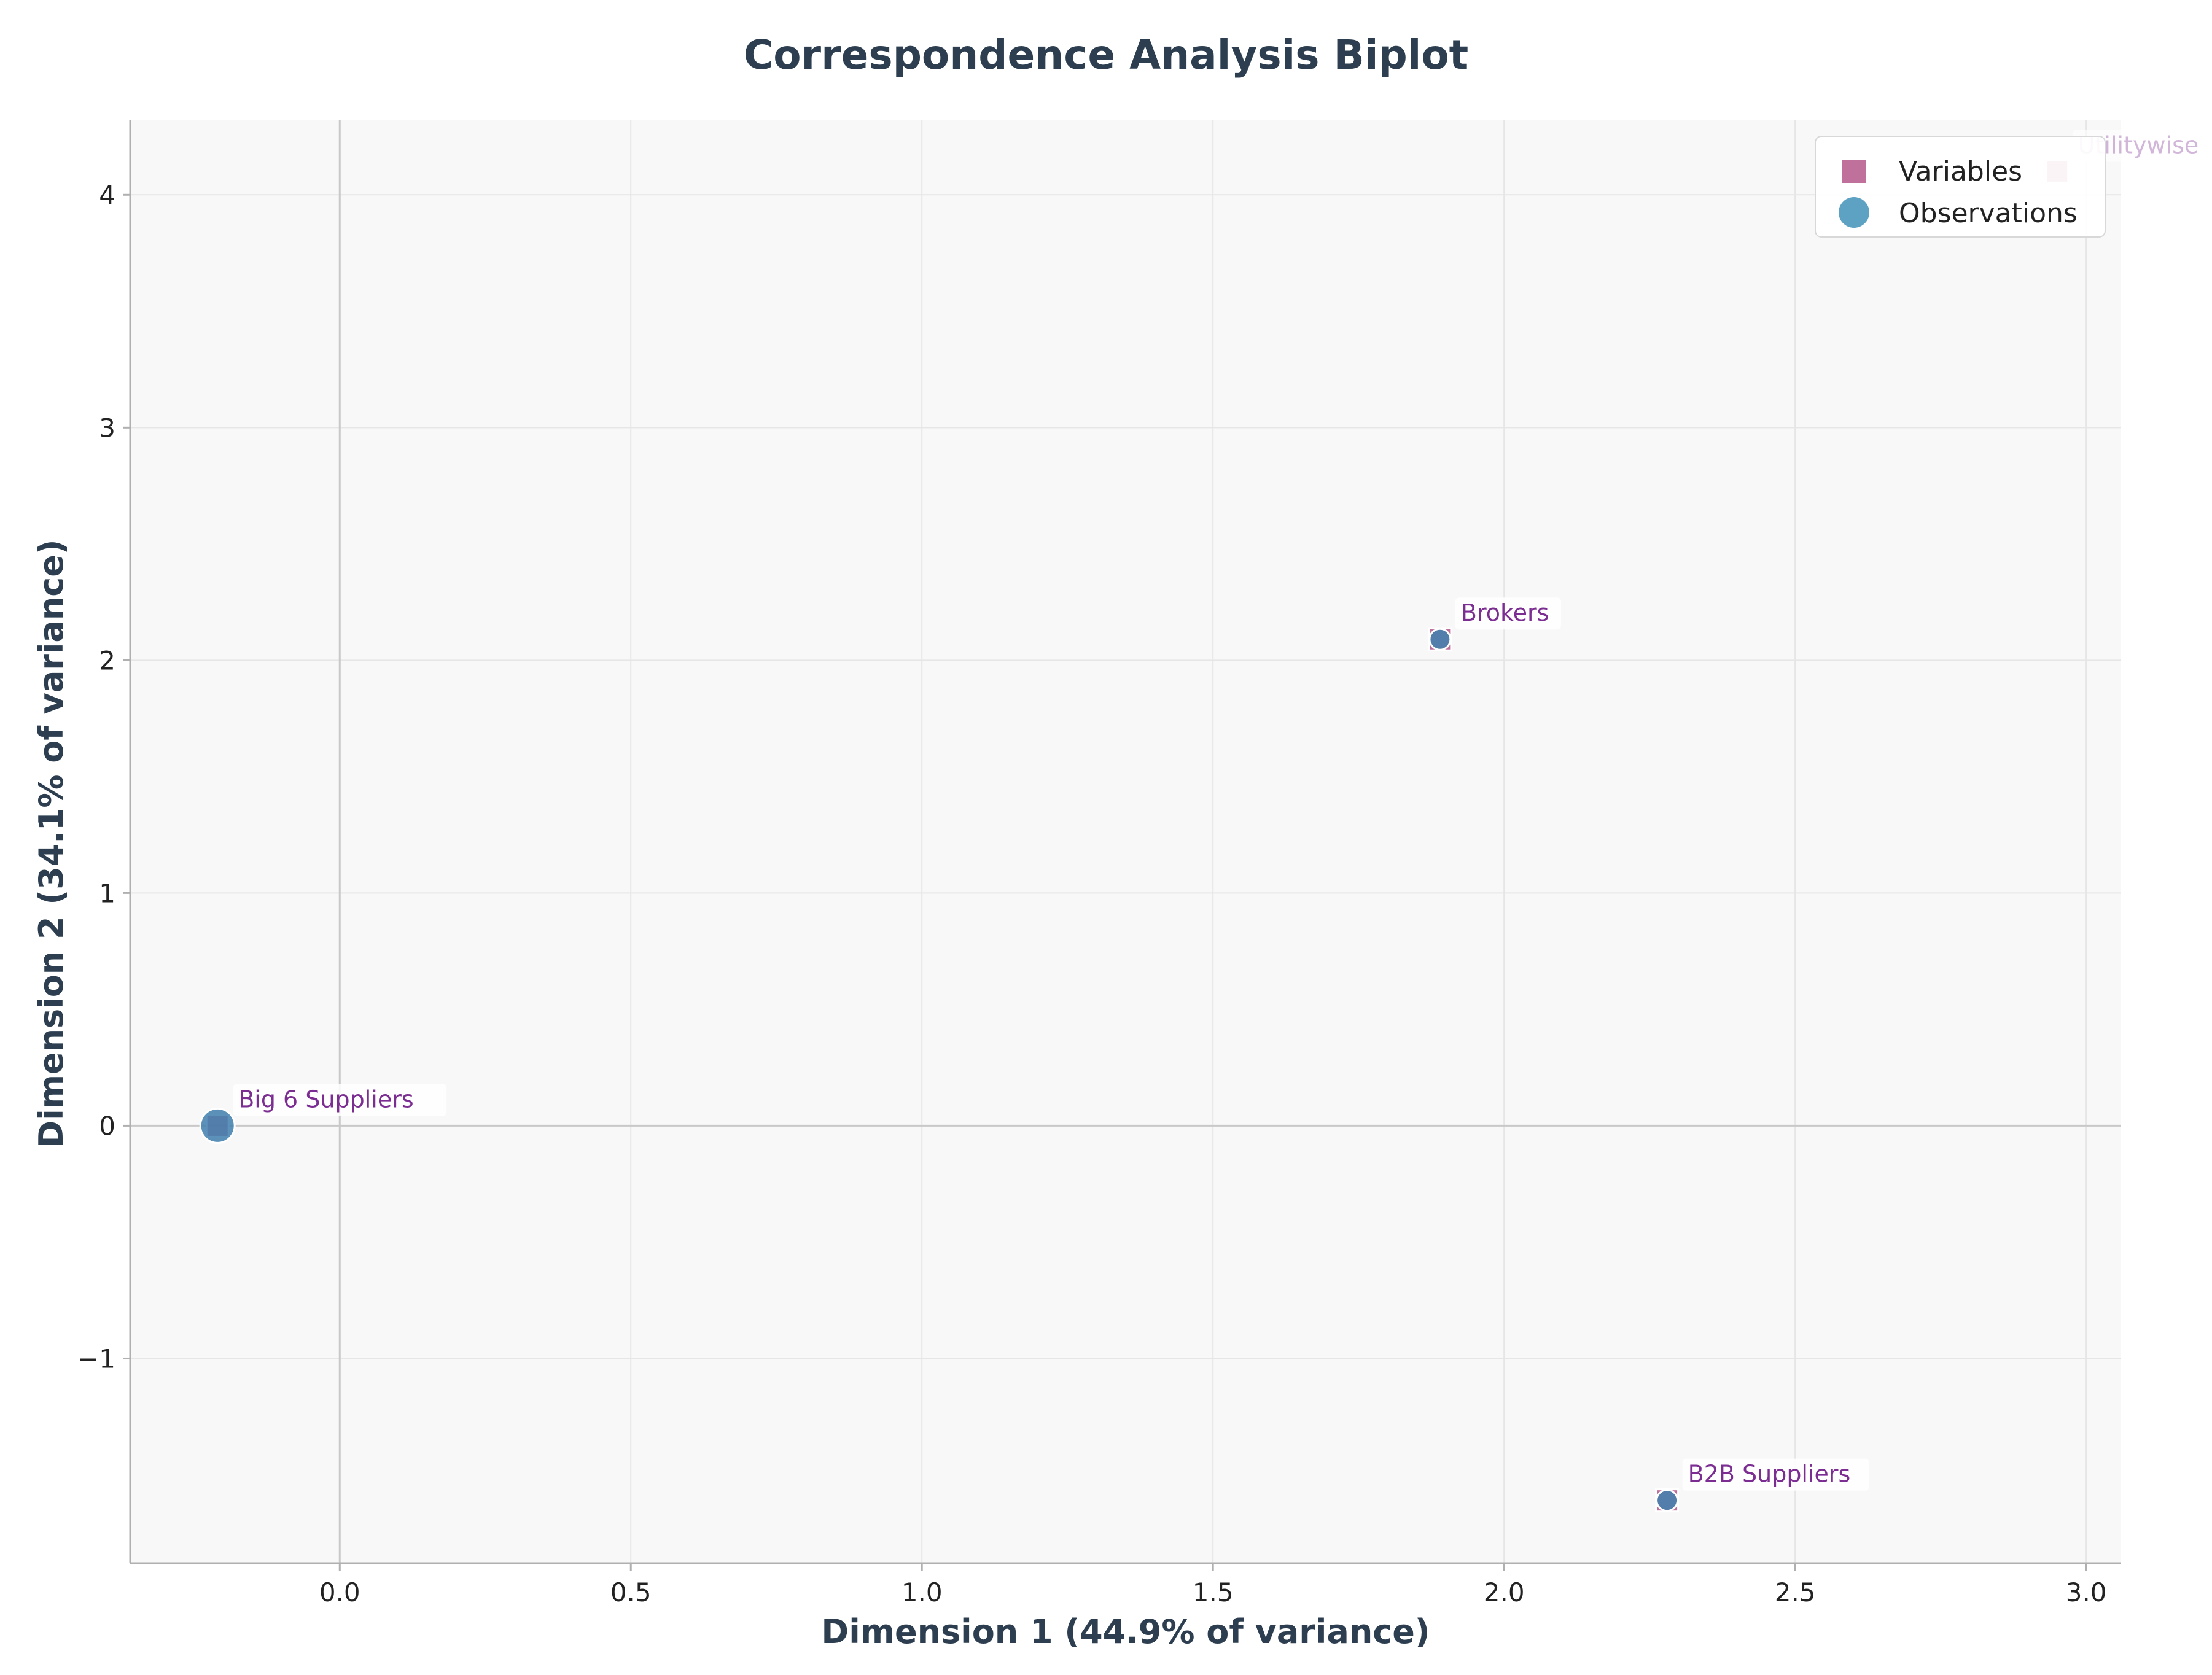  What do you see at coordinates (107, 1126) in the screenshot?
I see `y-tick-label: 0` at bounding box center [107, 1126].